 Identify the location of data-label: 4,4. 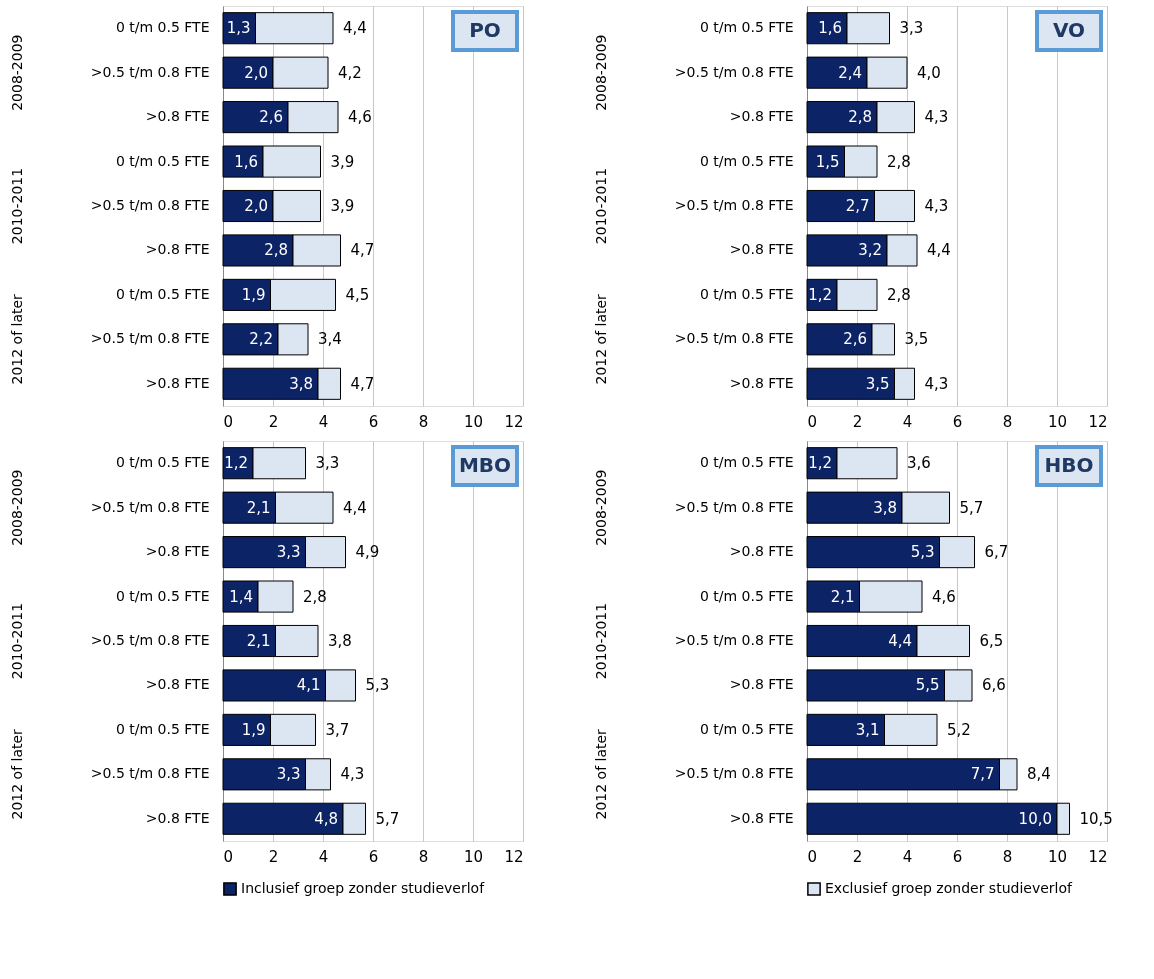
(900, 641).